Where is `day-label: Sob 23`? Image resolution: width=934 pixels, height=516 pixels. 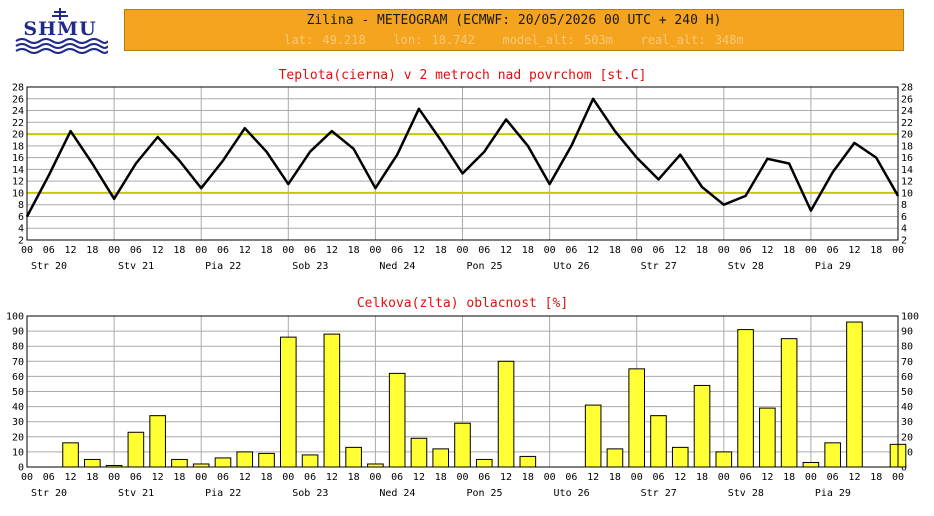
day-label: Sob 23 is located at coordinates (310, 493).